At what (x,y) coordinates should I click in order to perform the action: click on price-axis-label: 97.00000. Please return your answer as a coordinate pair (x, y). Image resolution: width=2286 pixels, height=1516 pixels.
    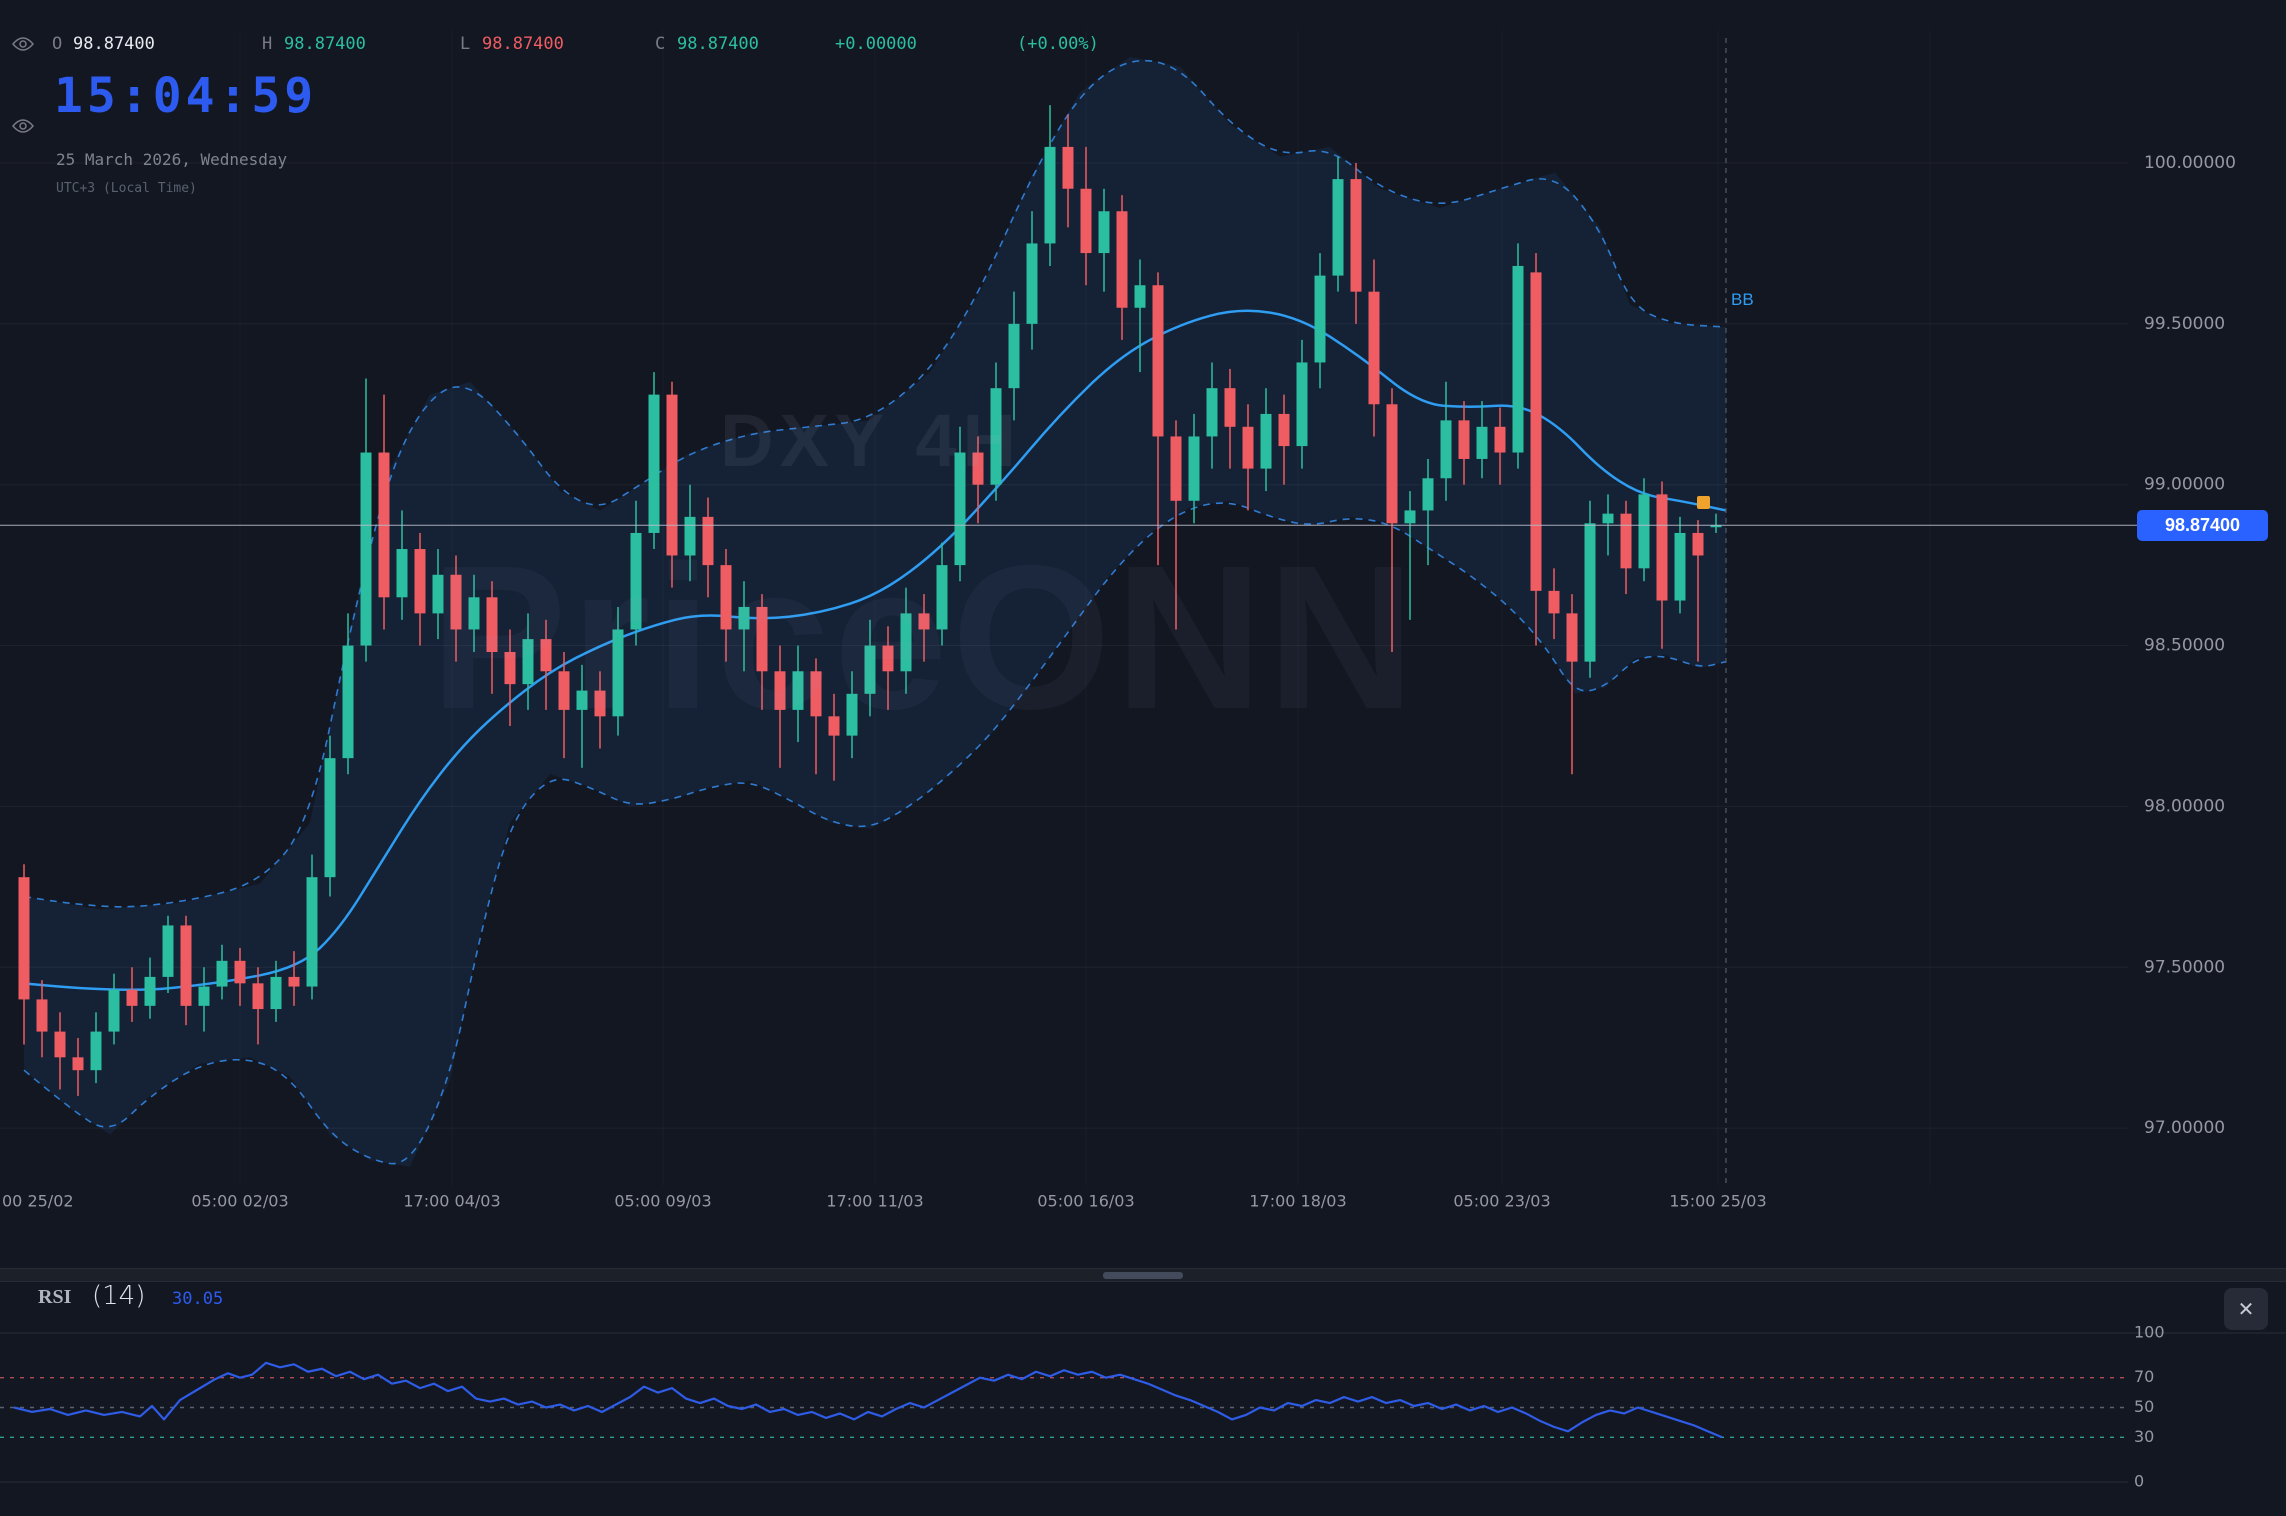
    Looking at the image, I should click on (2184, 1128).